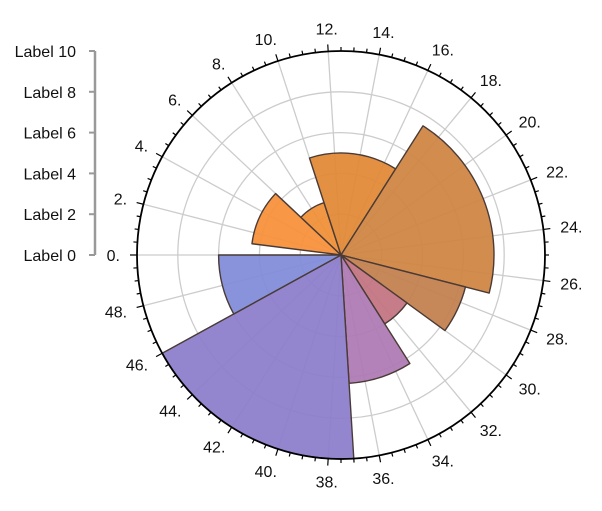 This screenshot has height=511, width=602. I want to click on angle-tick-label: 0., so click(113, 256).